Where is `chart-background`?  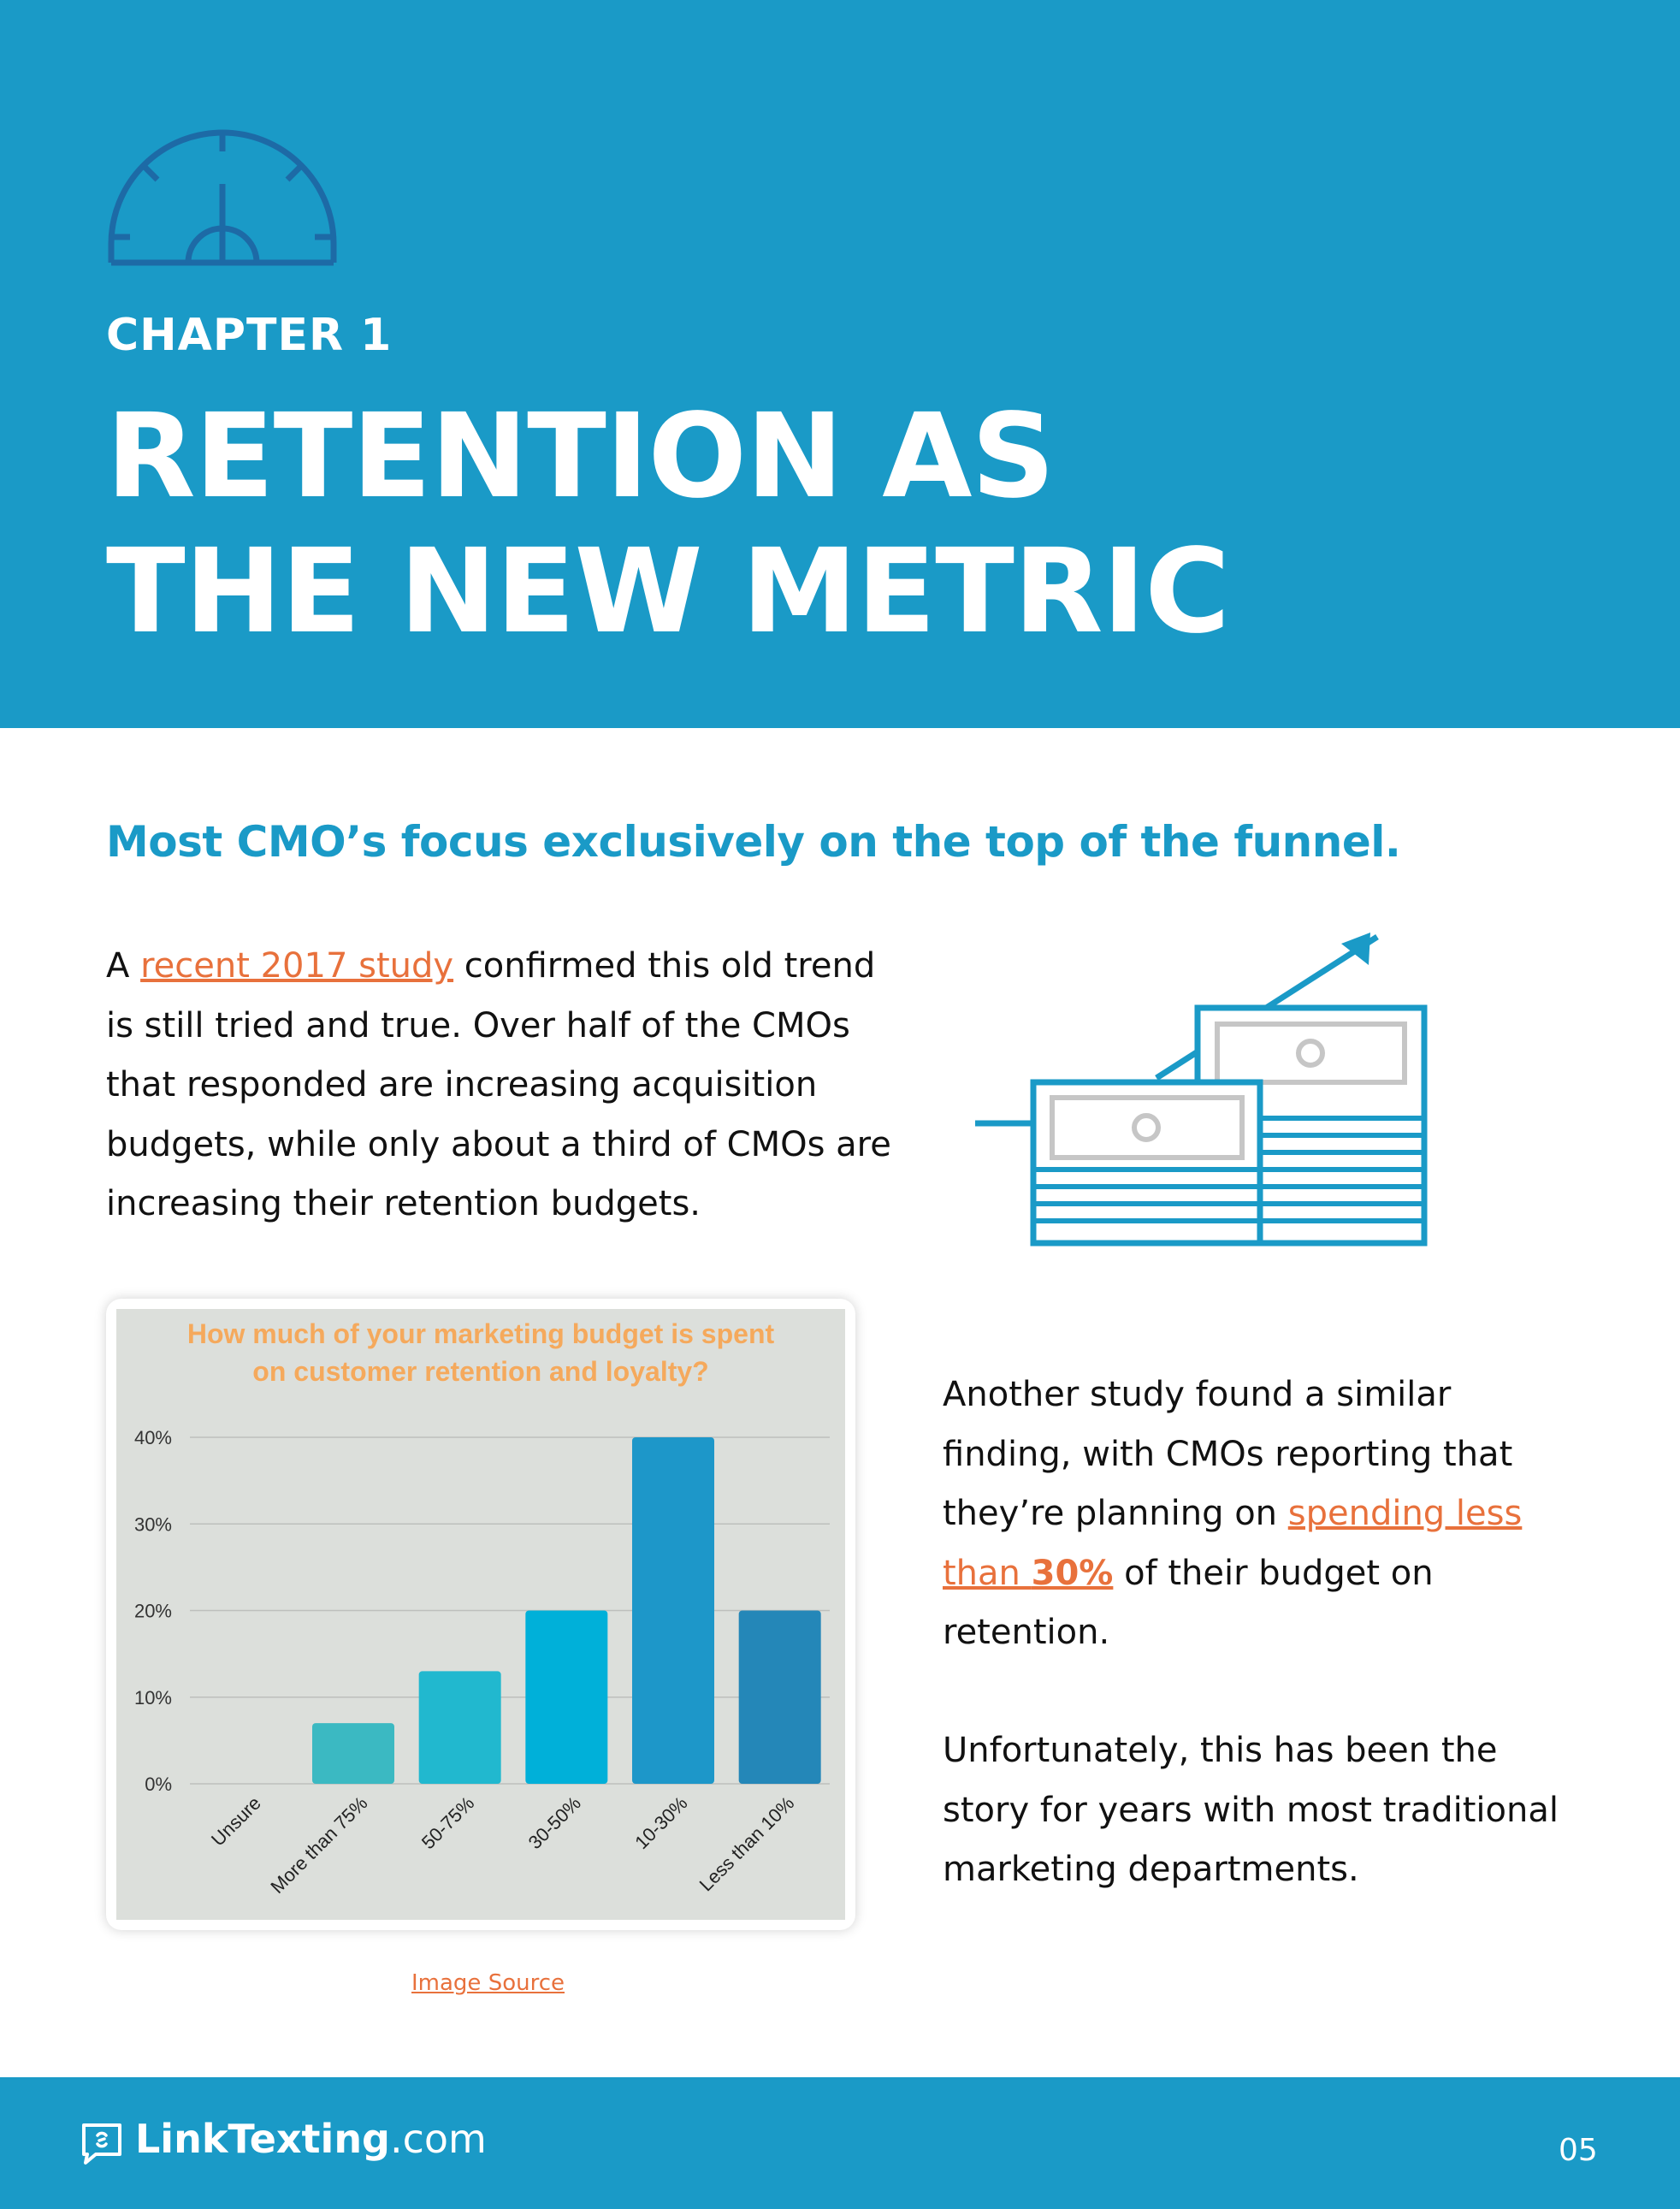 chart-background is located at coordinates (480, 1614).